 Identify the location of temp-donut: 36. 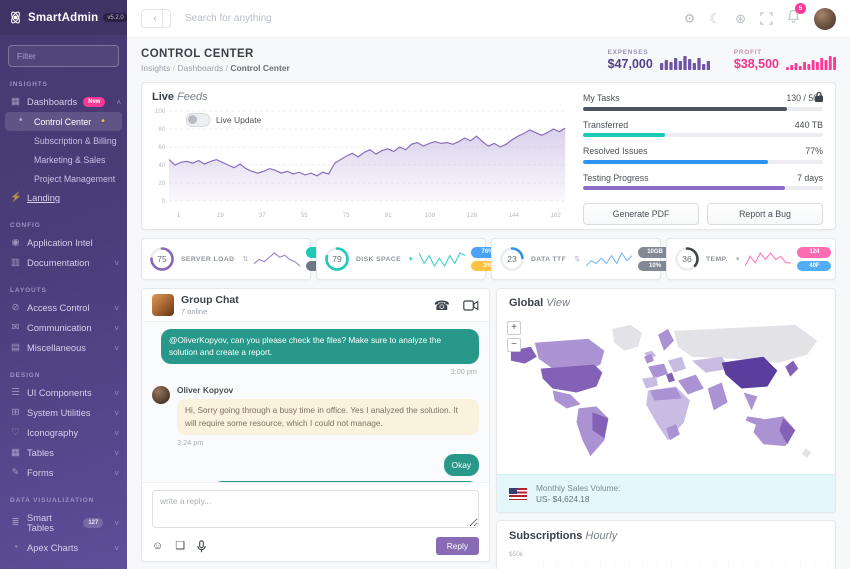
(687, 259).